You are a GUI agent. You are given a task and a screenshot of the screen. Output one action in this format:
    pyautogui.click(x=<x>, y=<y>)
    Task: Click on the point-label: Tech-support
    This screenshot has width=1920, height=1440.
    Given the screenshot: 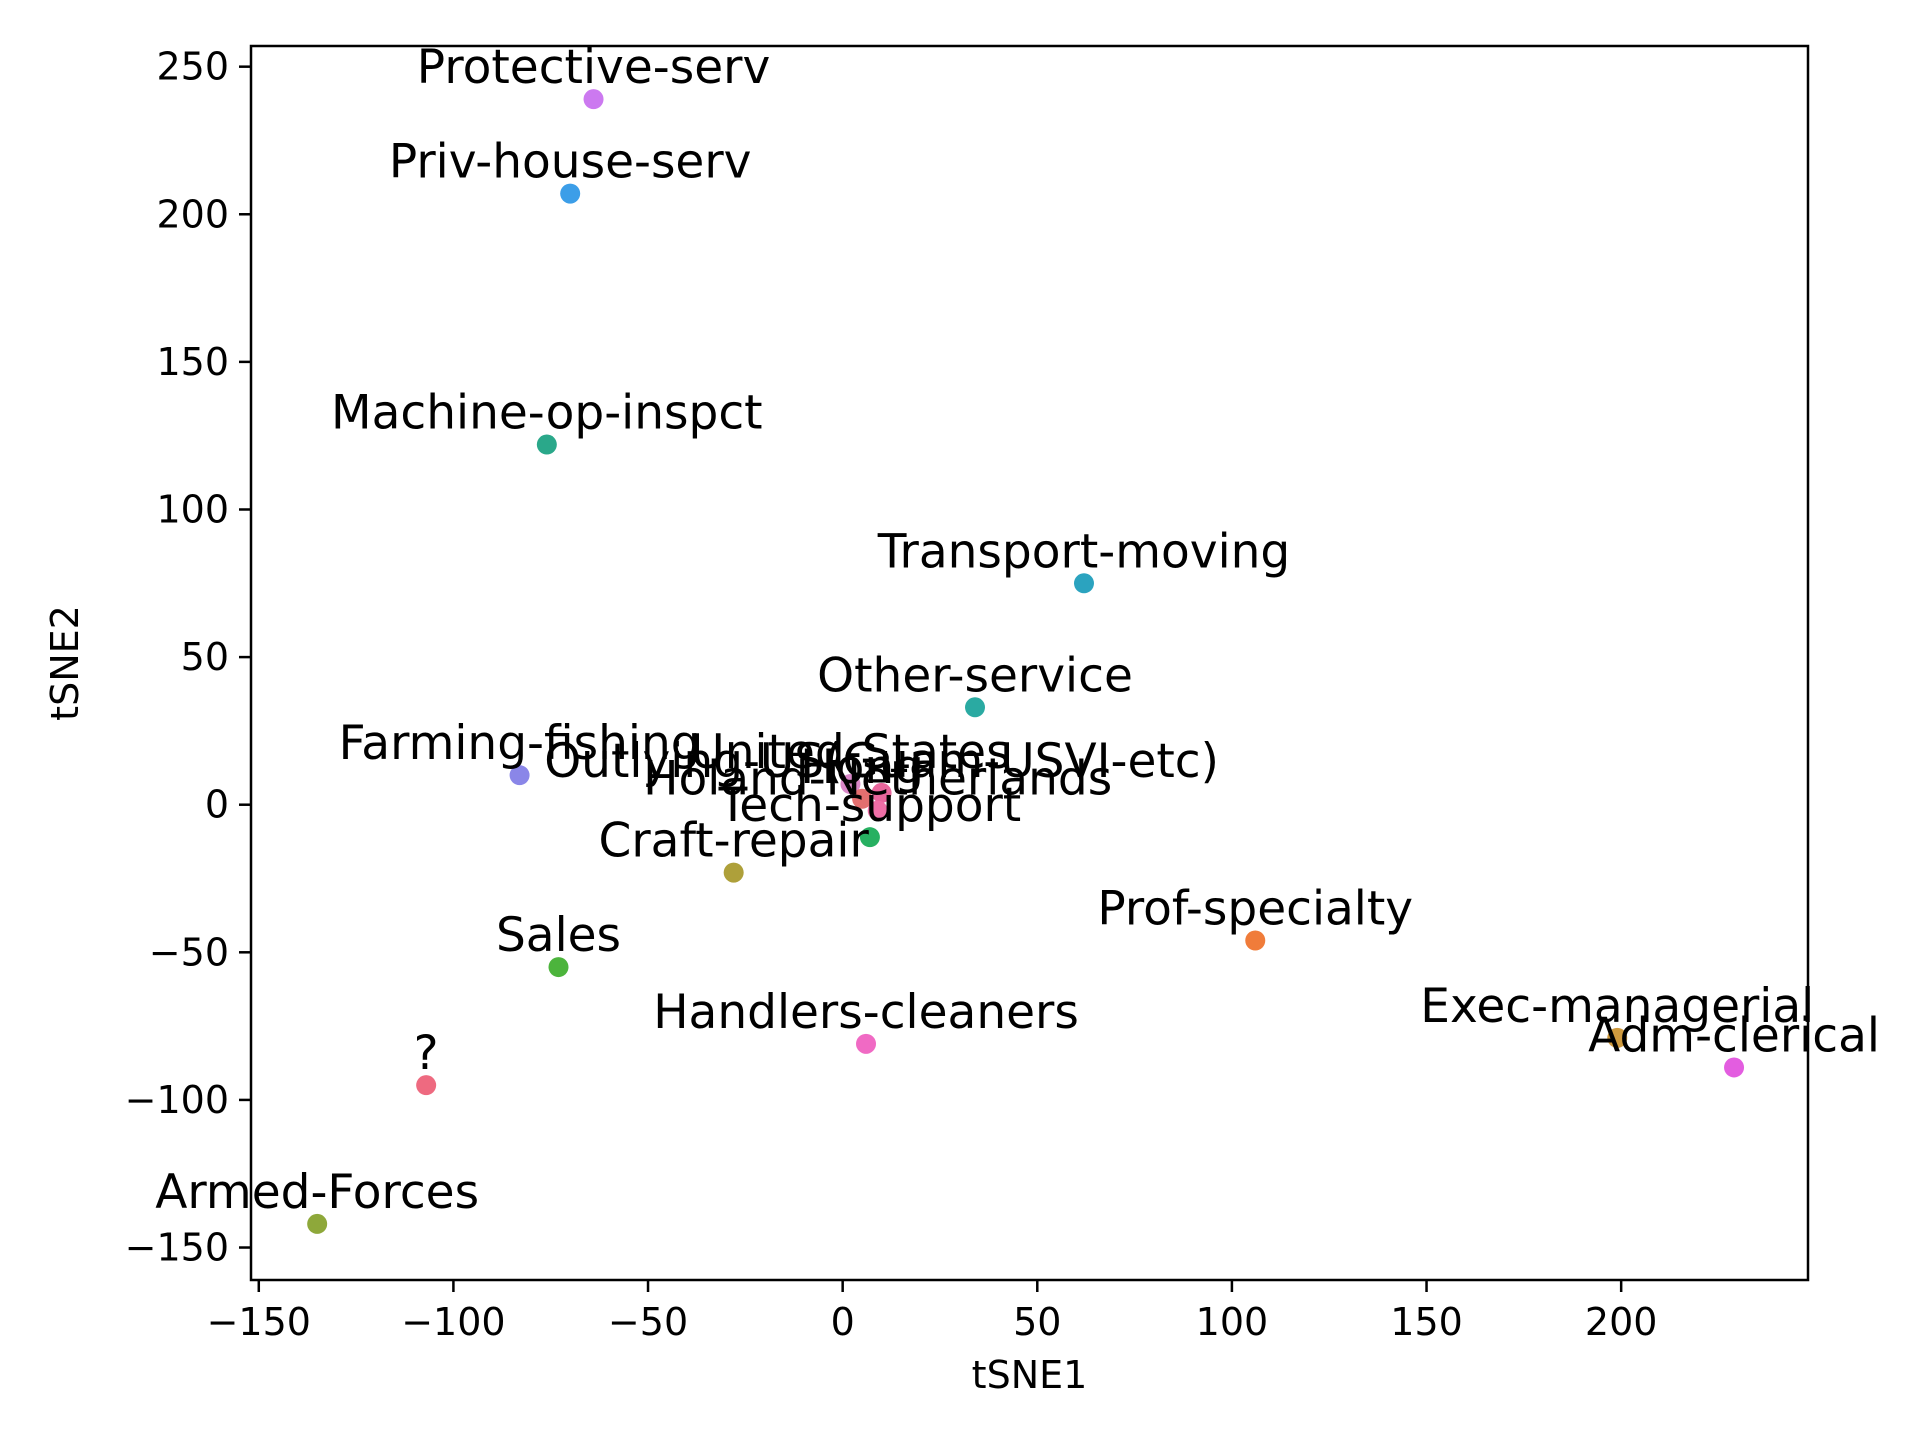 What is the action you would take?
    pyautogui.click(x=870, y=805)
    